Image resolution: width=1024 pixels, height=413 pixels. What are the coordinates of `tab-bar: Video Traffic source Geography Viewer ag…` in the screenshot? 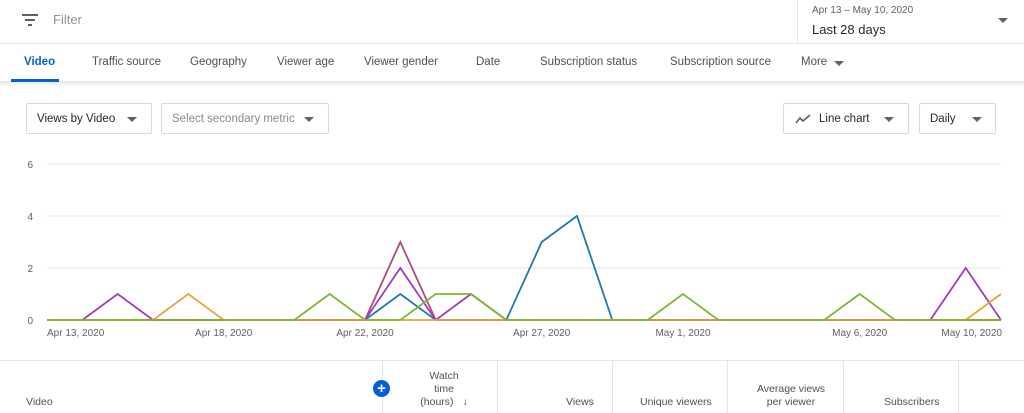 It's located at (512, 63).